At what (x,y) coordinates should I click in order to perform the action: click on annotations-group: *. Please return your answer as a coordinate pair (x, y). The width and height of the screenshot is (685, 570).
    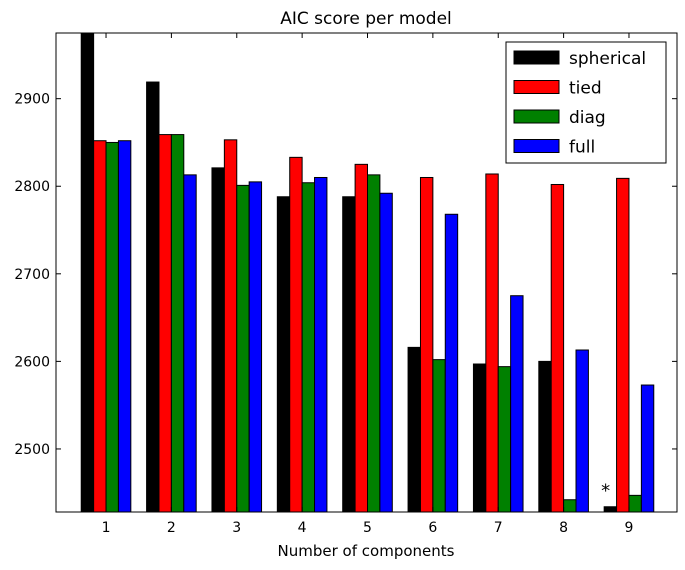
    Looking at the image, I should click on (605, 491).